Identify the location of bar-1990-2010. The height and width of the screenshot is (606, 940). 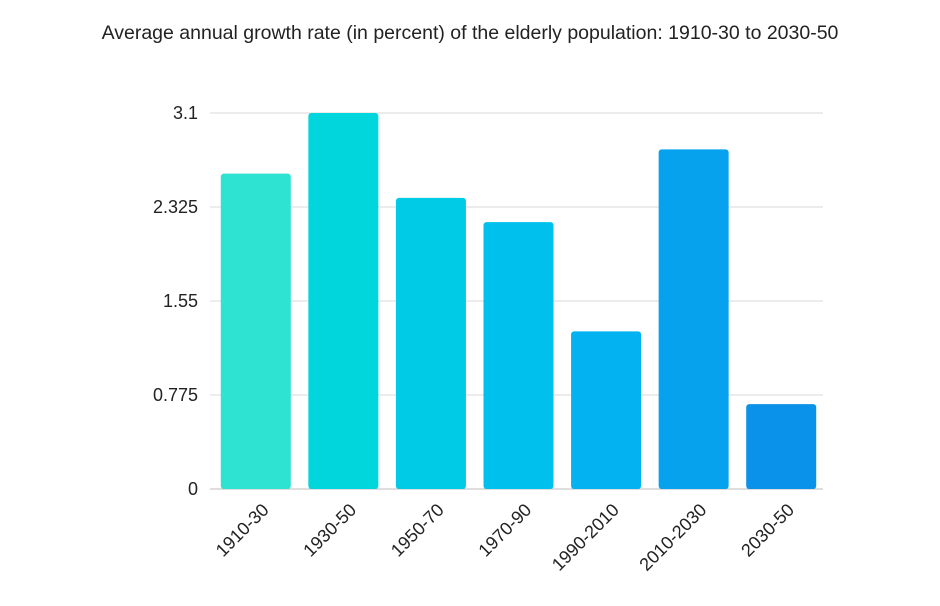
(606, 410).